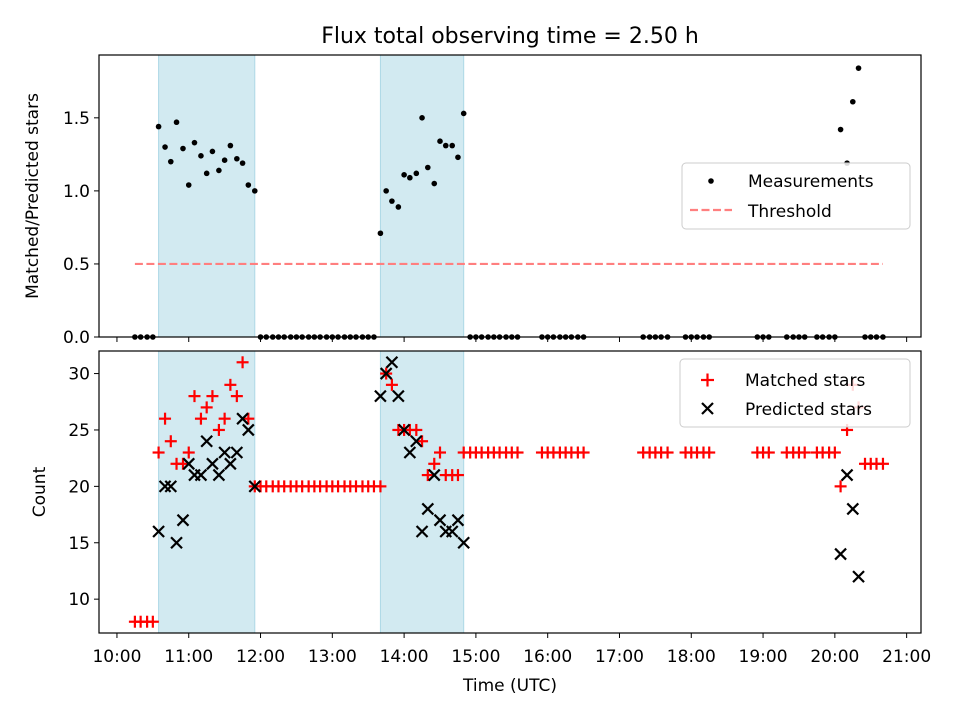 The height and width of the screenshot is (720, 960). What do you see at coordinates (40, 491) in the screenshot?
I see `bottom-y-axis-label: Count` at bounding box center [40, 491].